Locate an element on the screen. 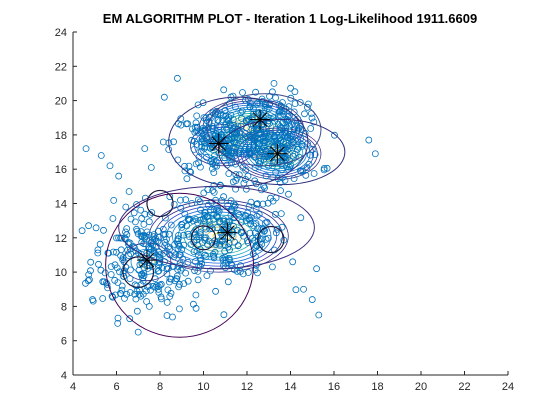 This screenshot has width=560, height=420. x-tick-label: 8 is located at coordinates (160, 387).